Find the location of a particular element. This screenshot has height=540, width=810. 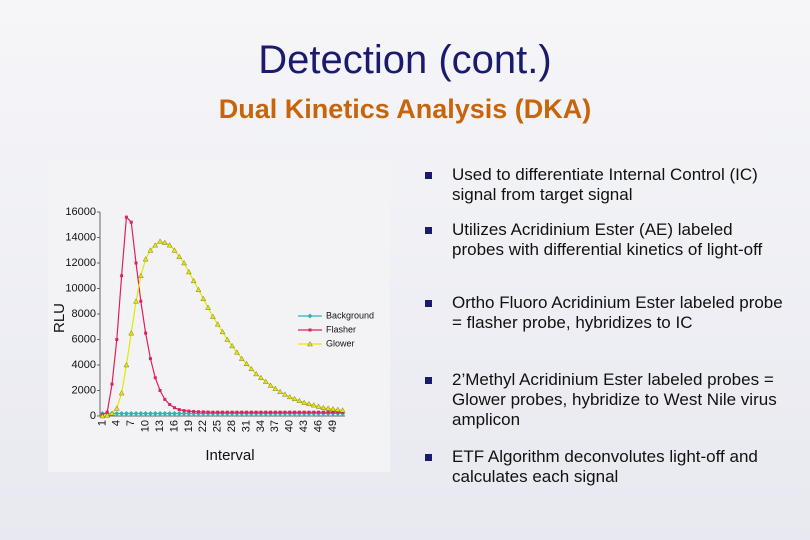

x-tick-label: 28 is located at coordinates (232, 426).